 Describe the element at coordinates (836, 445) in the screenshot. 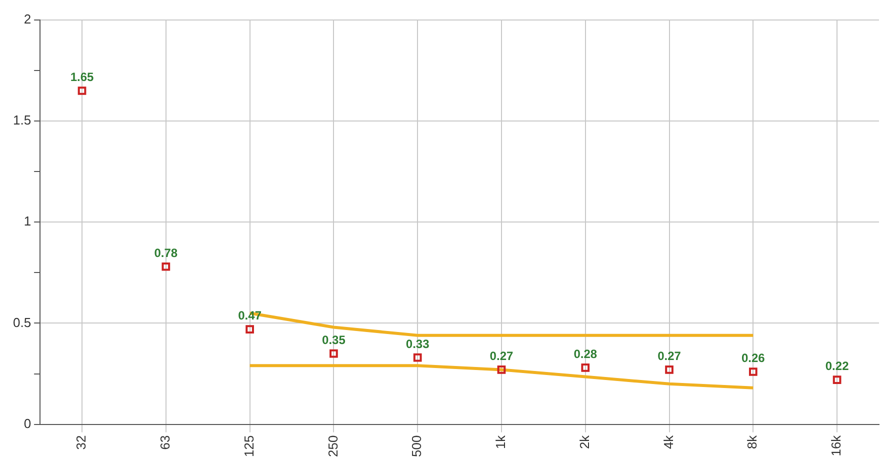

I see `x-tick-label: 16k` at that location.